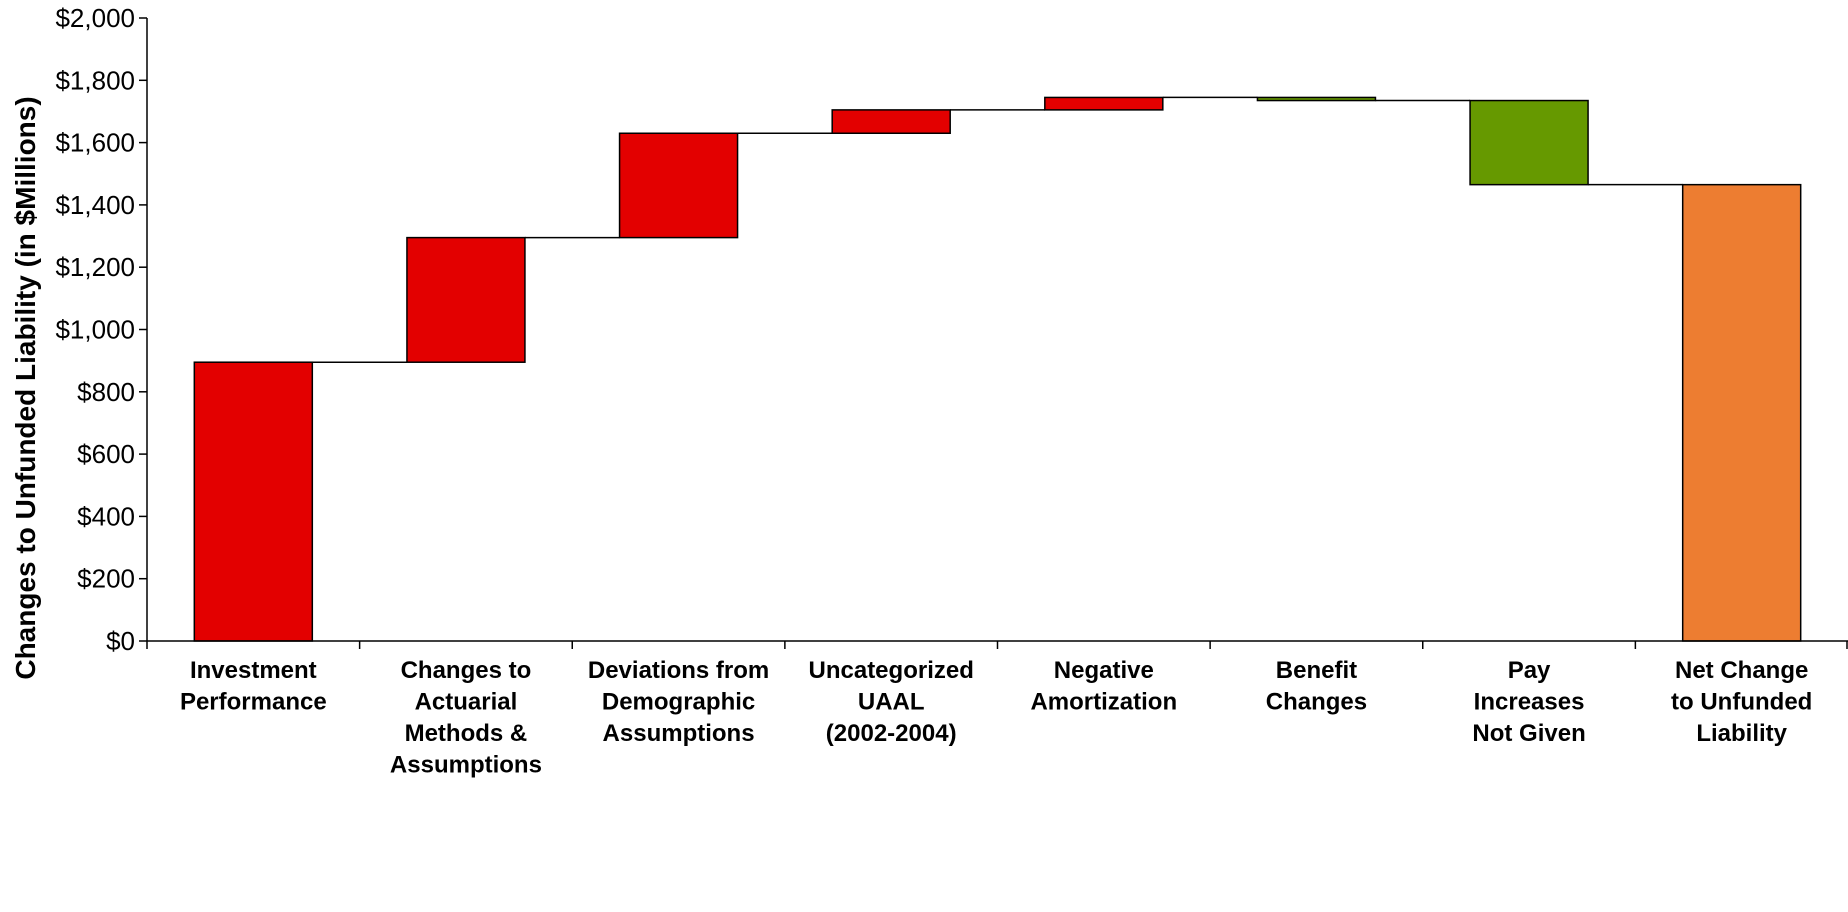 The image size is (1848, 912). I want to click on x-category-label: Net Change to Unfunded Liability, so click(1741, 702).